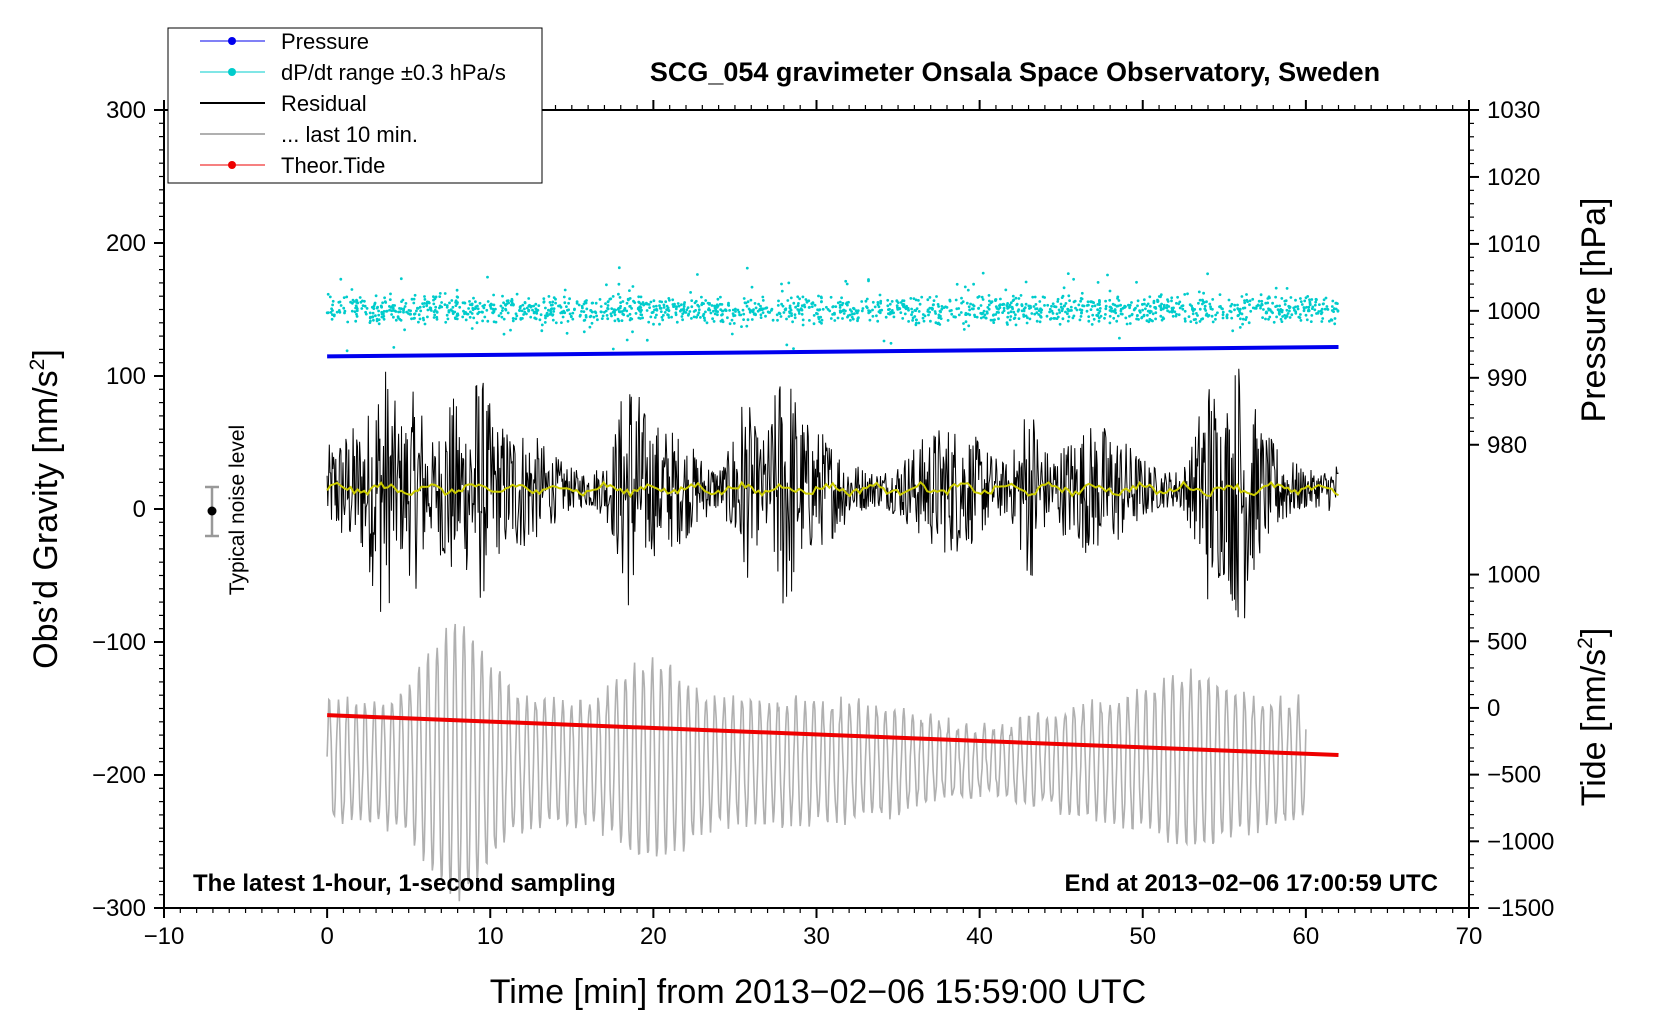 The width and height of the screenshot is (1660, 1020). What do you see at coordinates (353, 72) in the screenshot?
I see `legend-item: dP/dt range ±0.3 hPa/s` at bounding box center [353, 72].